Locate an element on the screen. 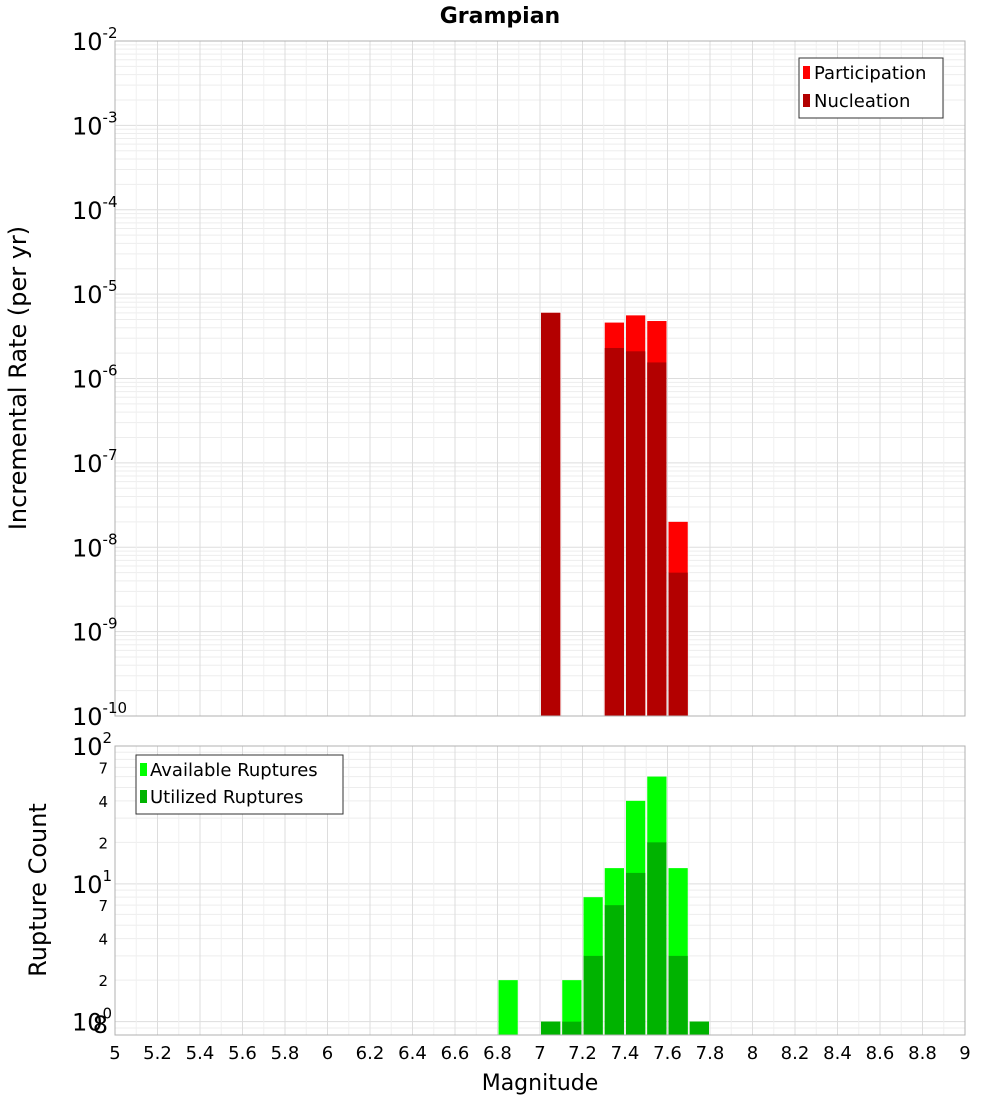 The image size is (1000, 1100). x-tick-label: 7.6 is located at coordinates (667, 1053).